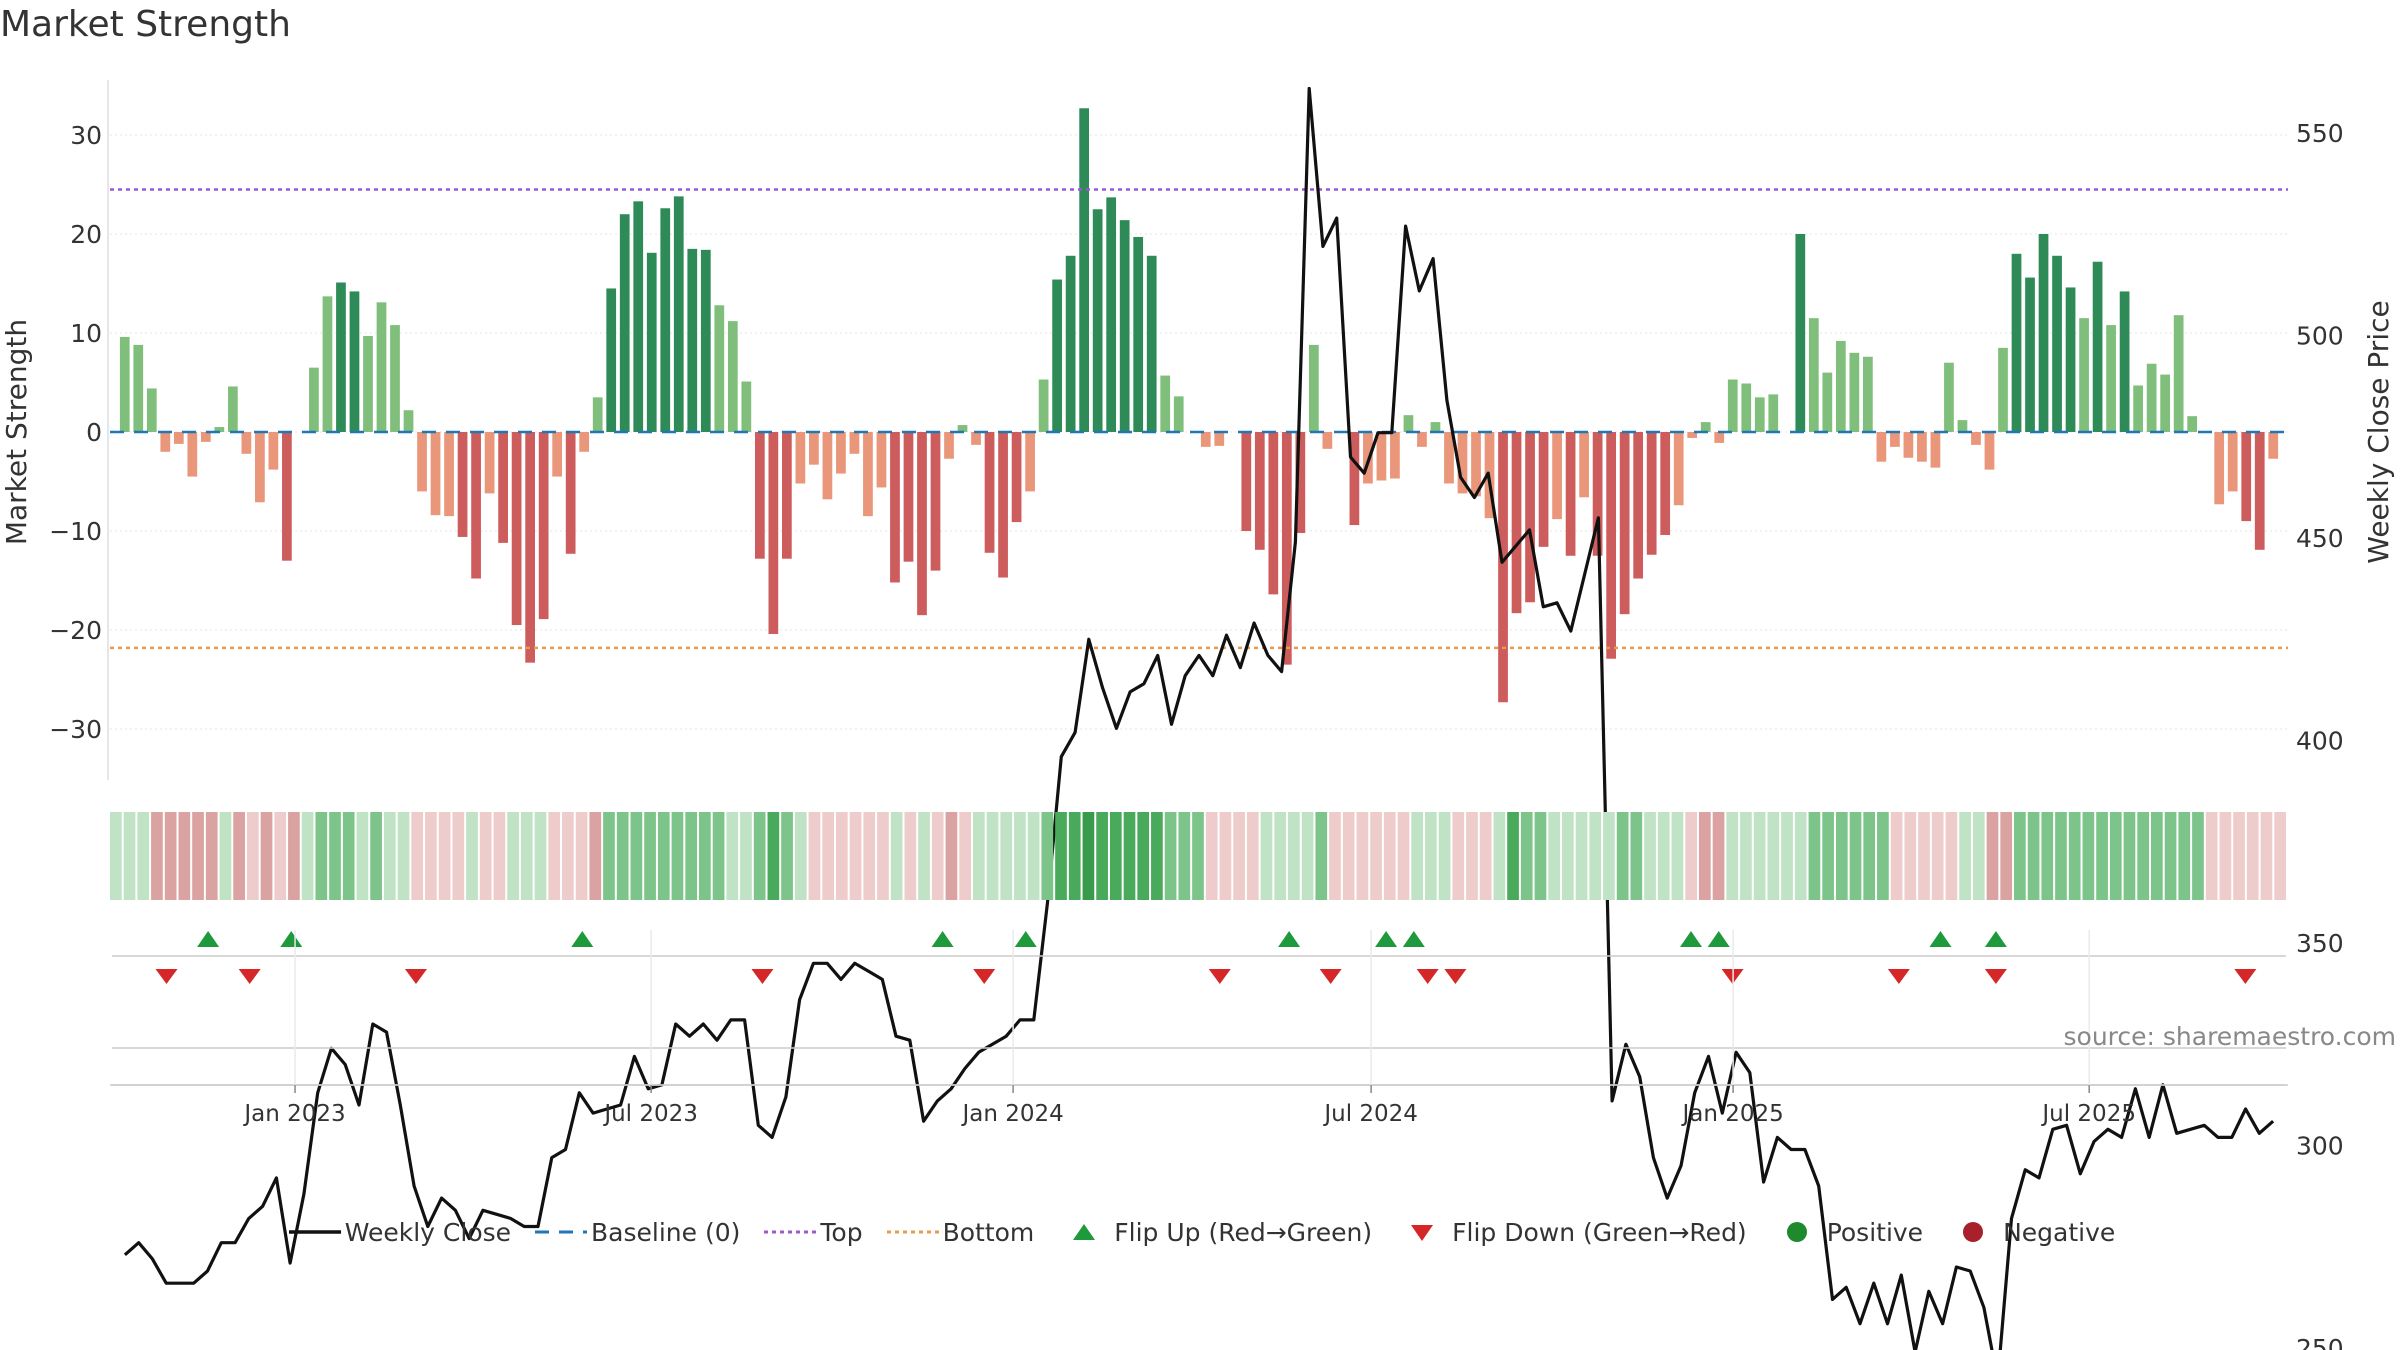 This screenshot has height=1350, width=2400. What do you see at coordinates (666, 1232) in the screenshot?
I see `legend-label: Baseline (0)` at bounding box center [666, 1232].